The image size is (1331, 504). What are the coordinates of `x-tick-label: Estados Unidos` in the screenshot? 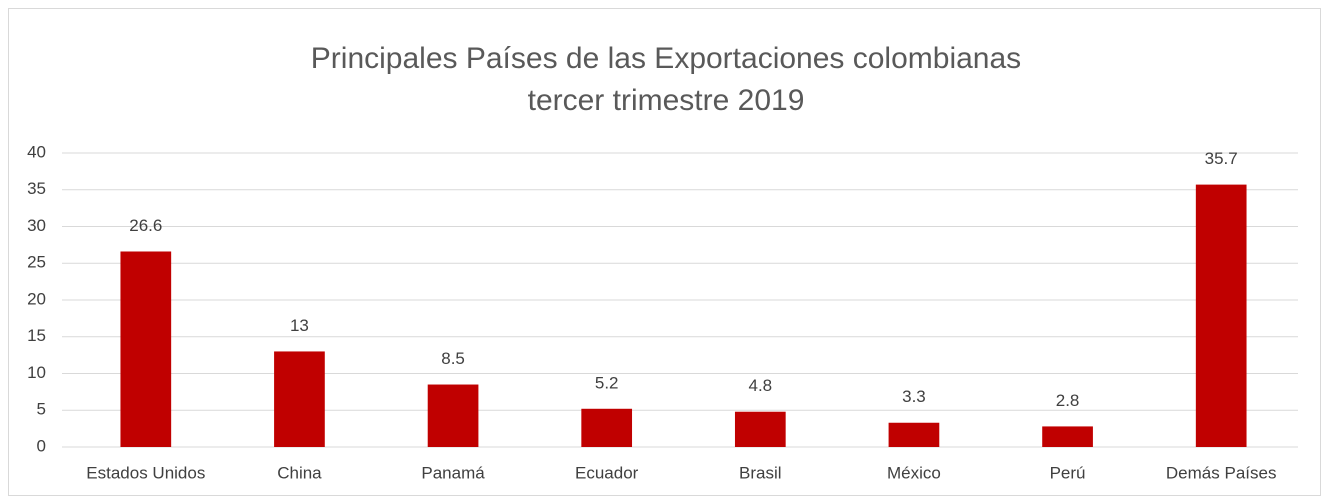 It's located at (145, 472).